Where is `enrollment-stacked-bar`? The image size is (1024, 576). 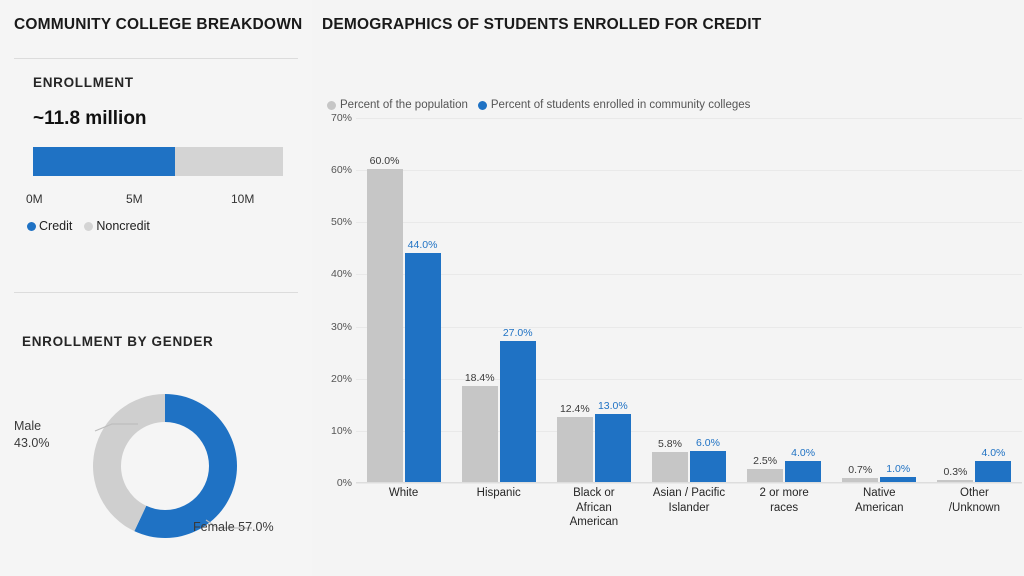
enrollment-stacked-bar is located at coordinates (158, 161).